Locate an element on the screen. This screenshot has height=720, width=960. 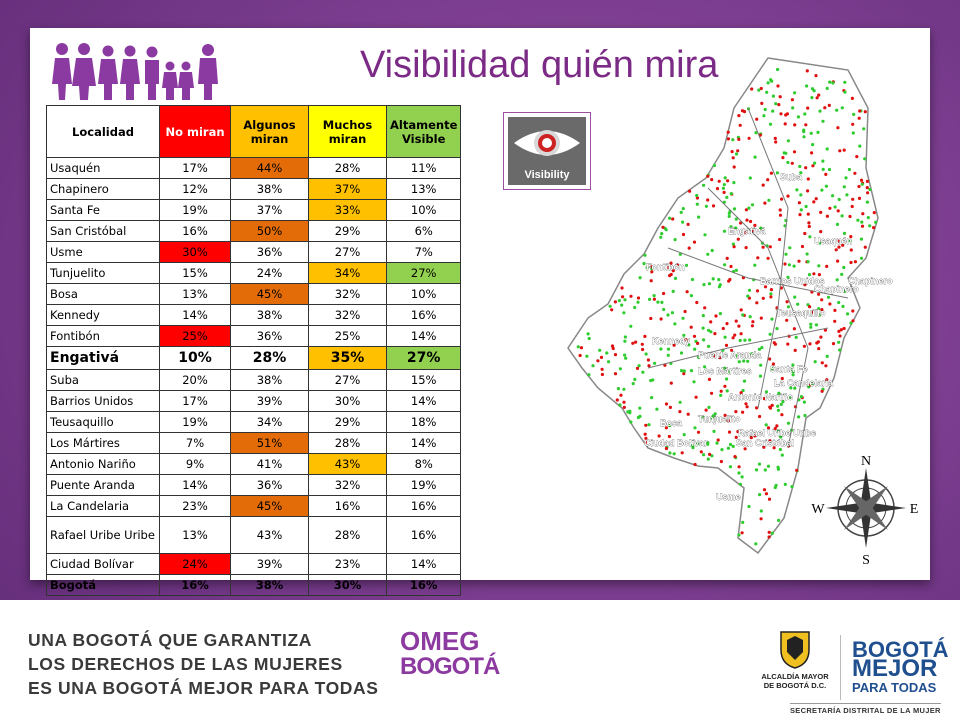
cell-percent: 32% is located at coordinates (347, 294).